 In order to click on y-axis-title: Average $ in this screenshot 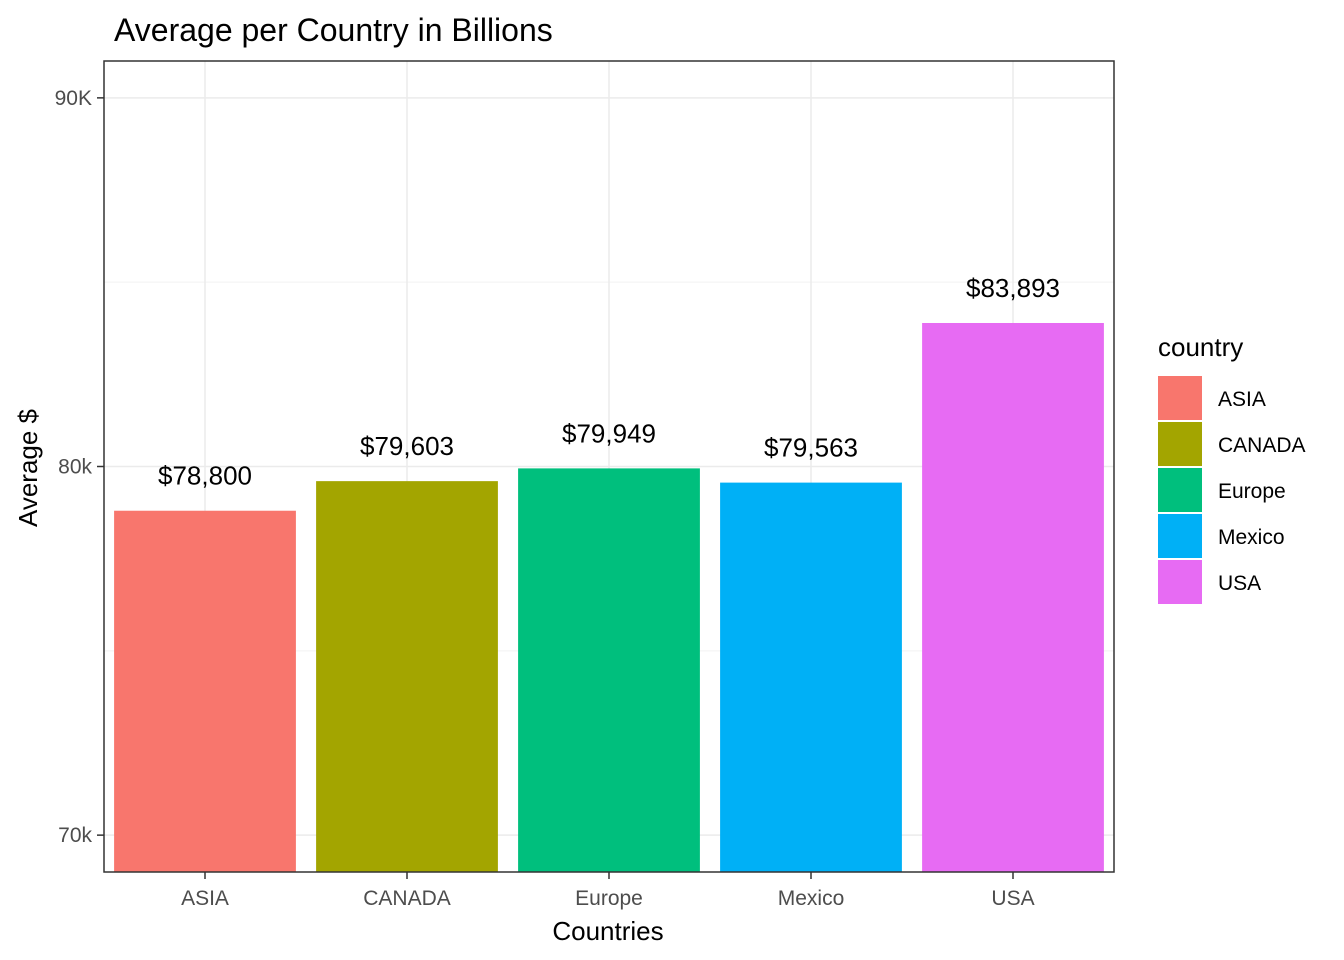, I will do `click(28, 467)`.